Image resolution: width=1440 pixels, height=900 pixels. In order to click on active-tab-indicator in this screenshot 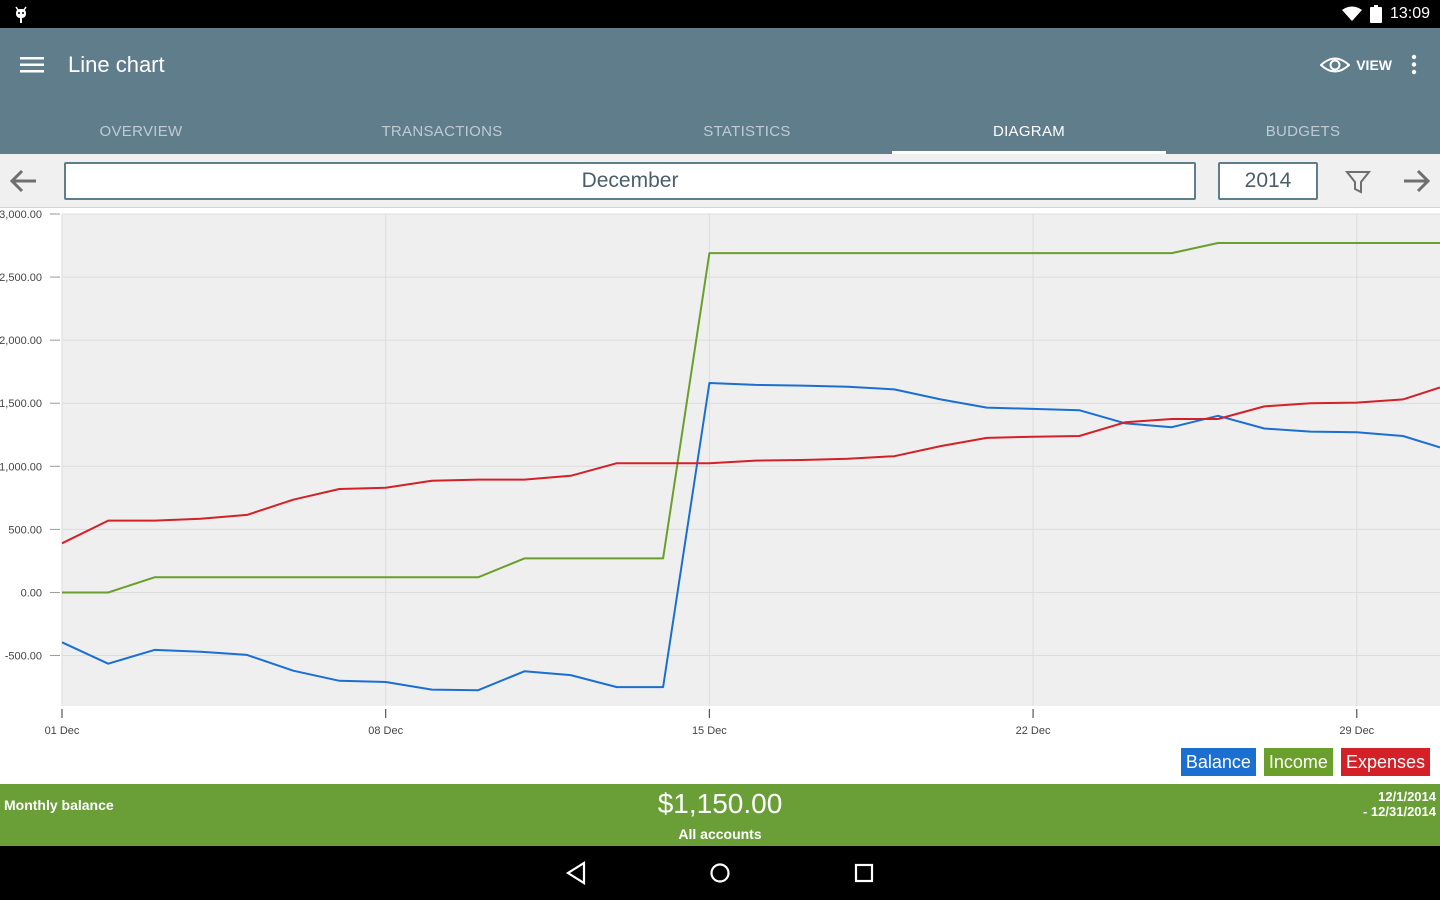, I will do `click(1029, 152)`.